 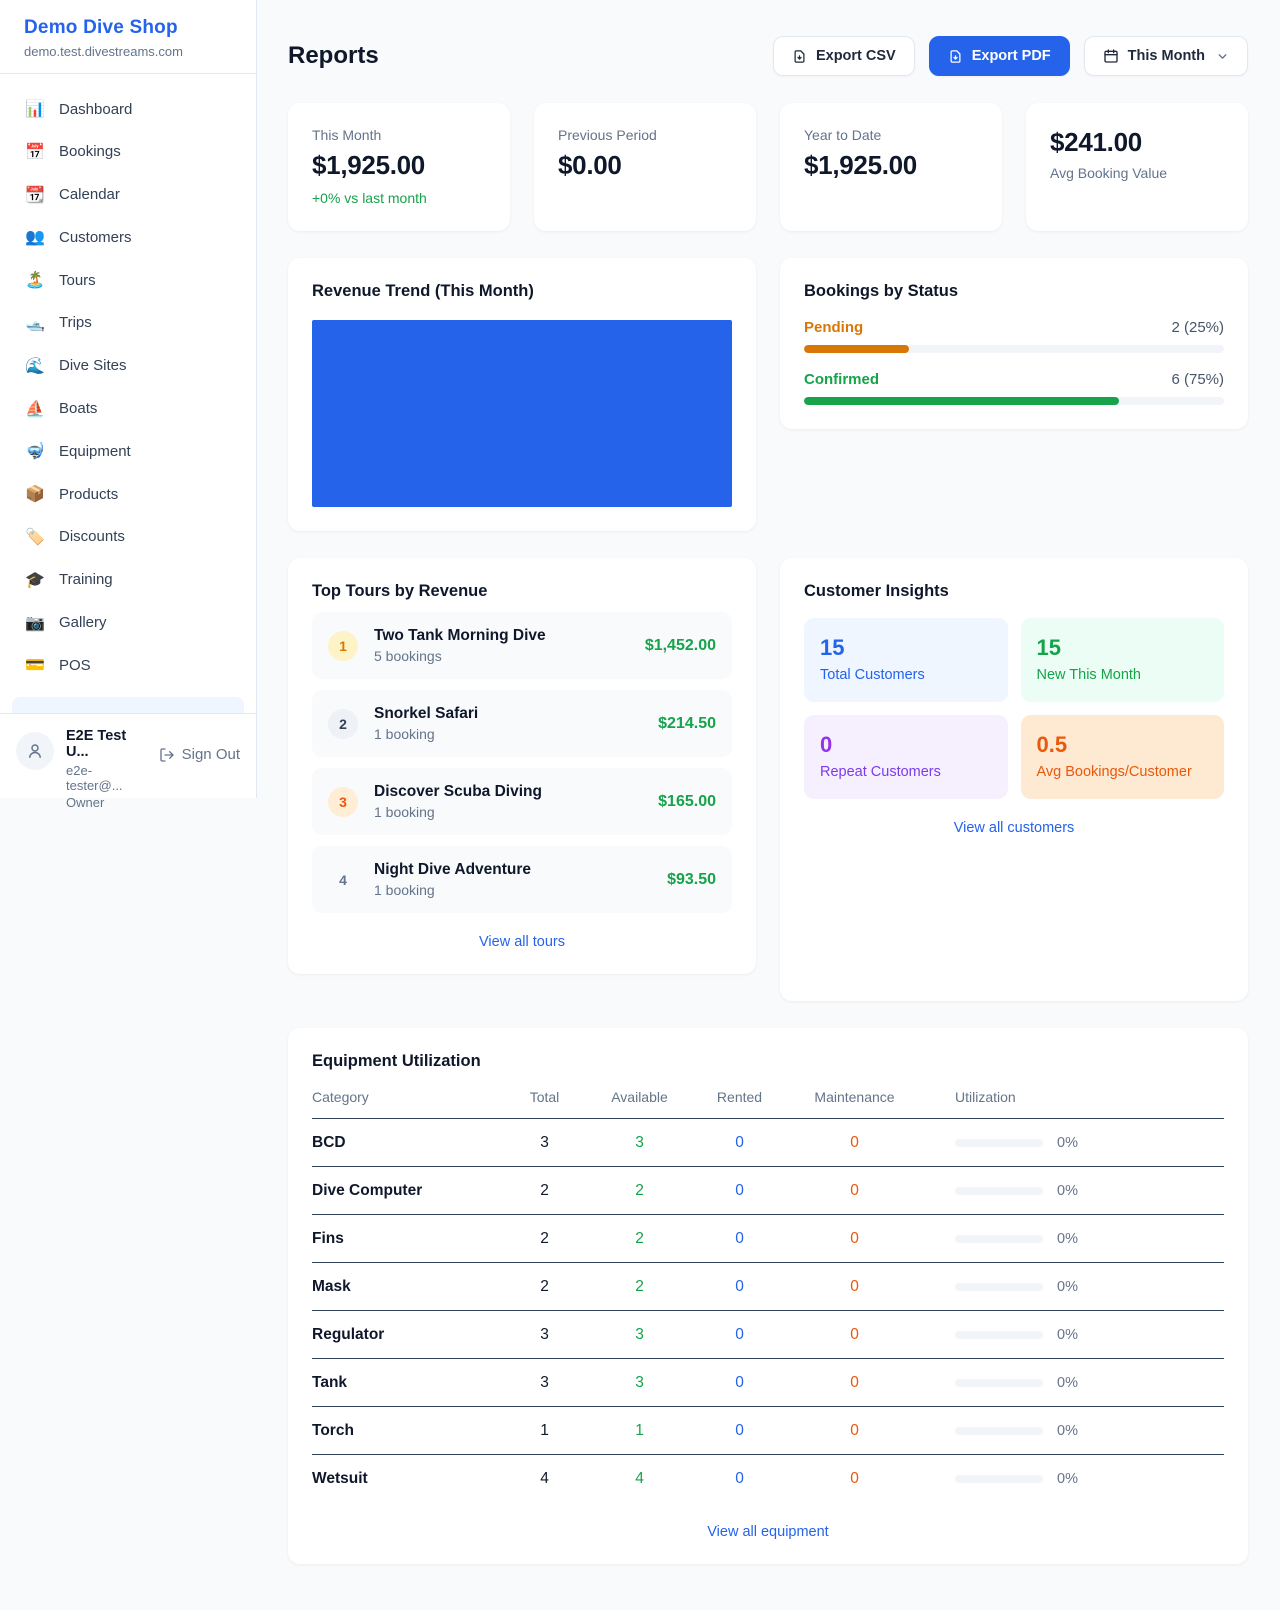 I want to click on cell-category: Tank, so click(x=330, y=1382).